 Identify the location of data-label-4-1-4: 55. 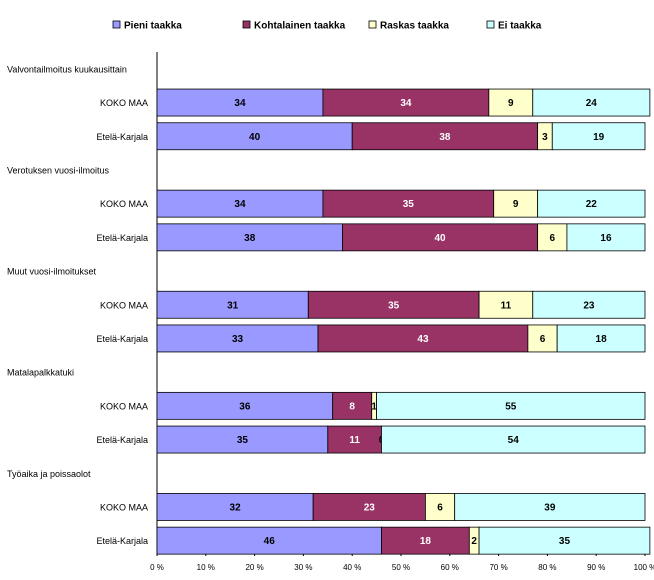
(511, 406).